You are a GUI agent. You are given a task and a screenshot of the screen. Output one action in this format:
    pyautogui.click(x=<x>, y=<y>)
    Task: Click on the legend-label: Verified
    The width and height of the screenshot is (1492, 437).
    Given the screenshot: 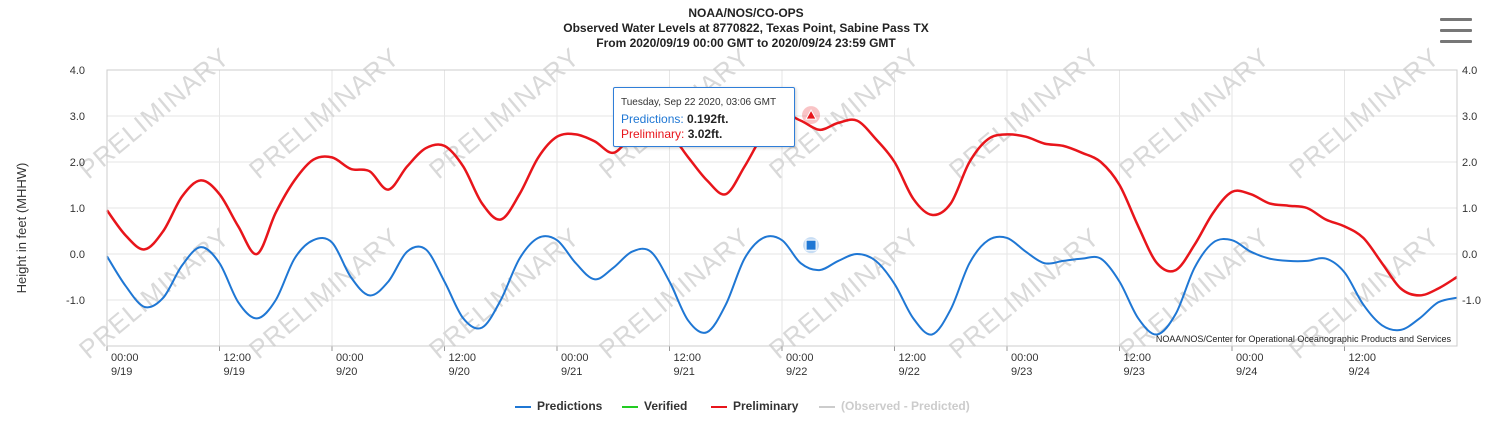 What is the action you would take?
    pyautogui.click(x=666, y=406)
    